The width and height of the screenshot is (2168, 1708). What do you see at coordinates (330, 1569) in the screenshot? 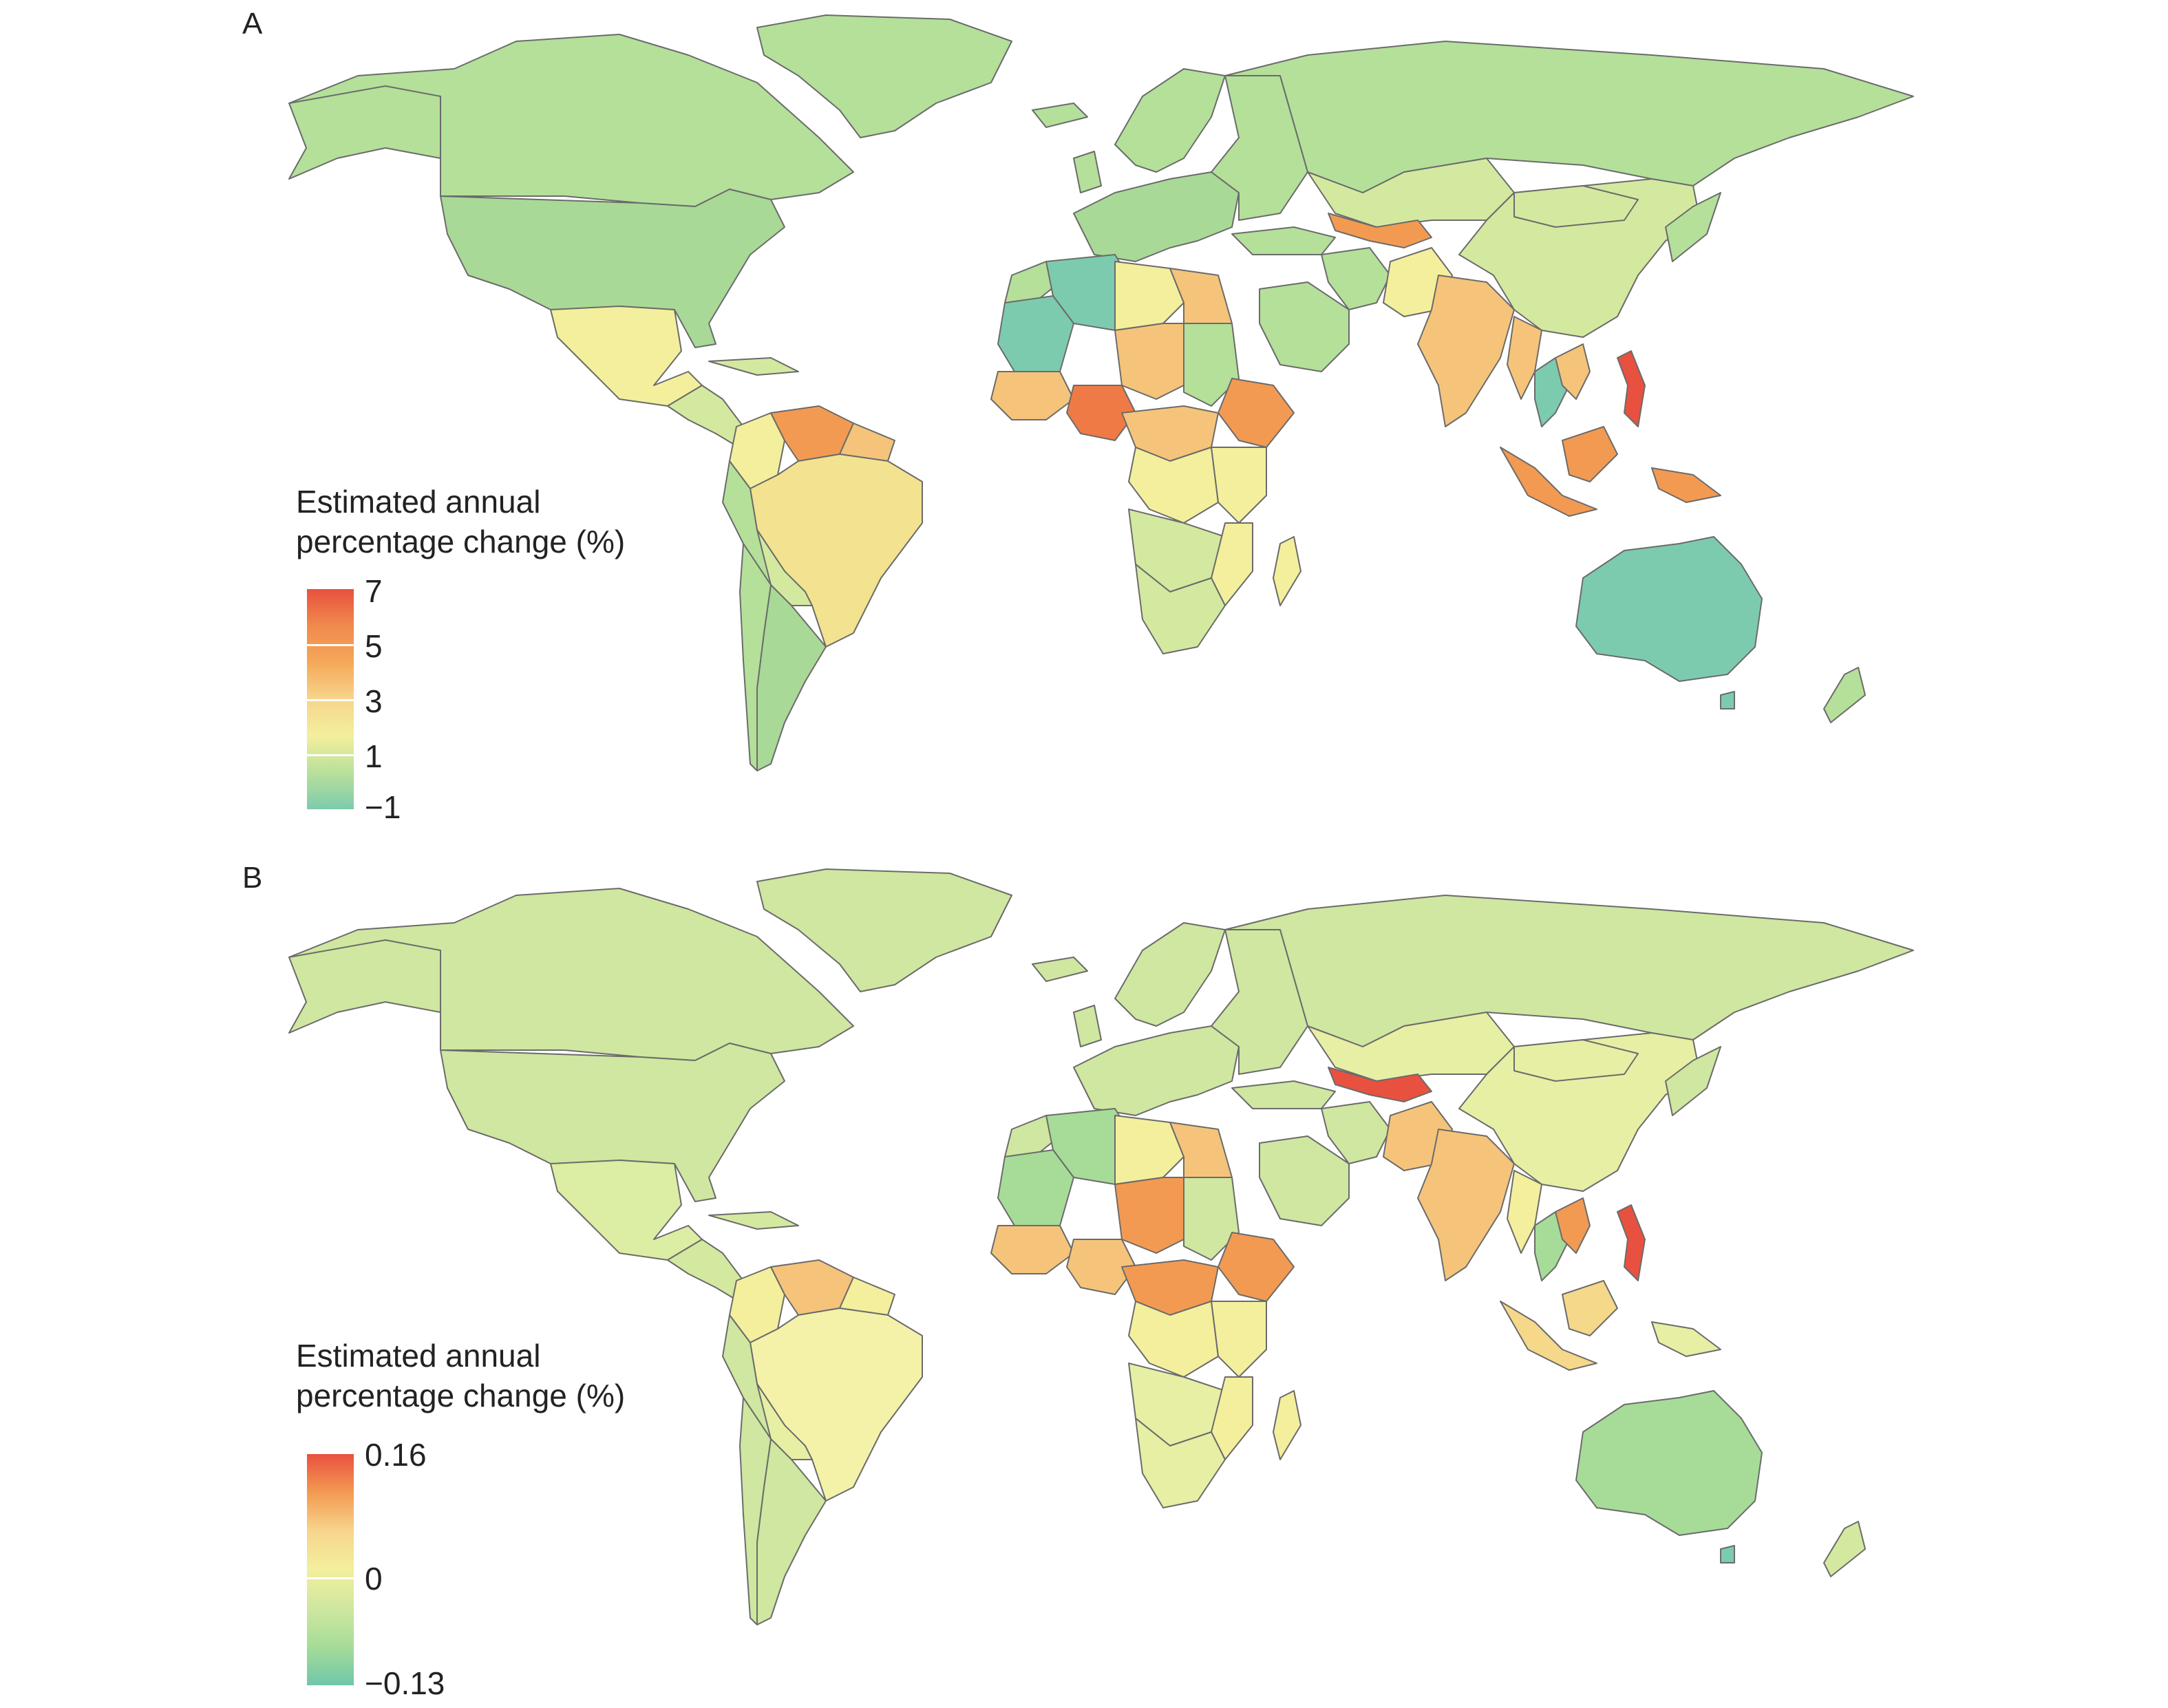
I see `legend-colorbar` at bounding box center [330, 1569].